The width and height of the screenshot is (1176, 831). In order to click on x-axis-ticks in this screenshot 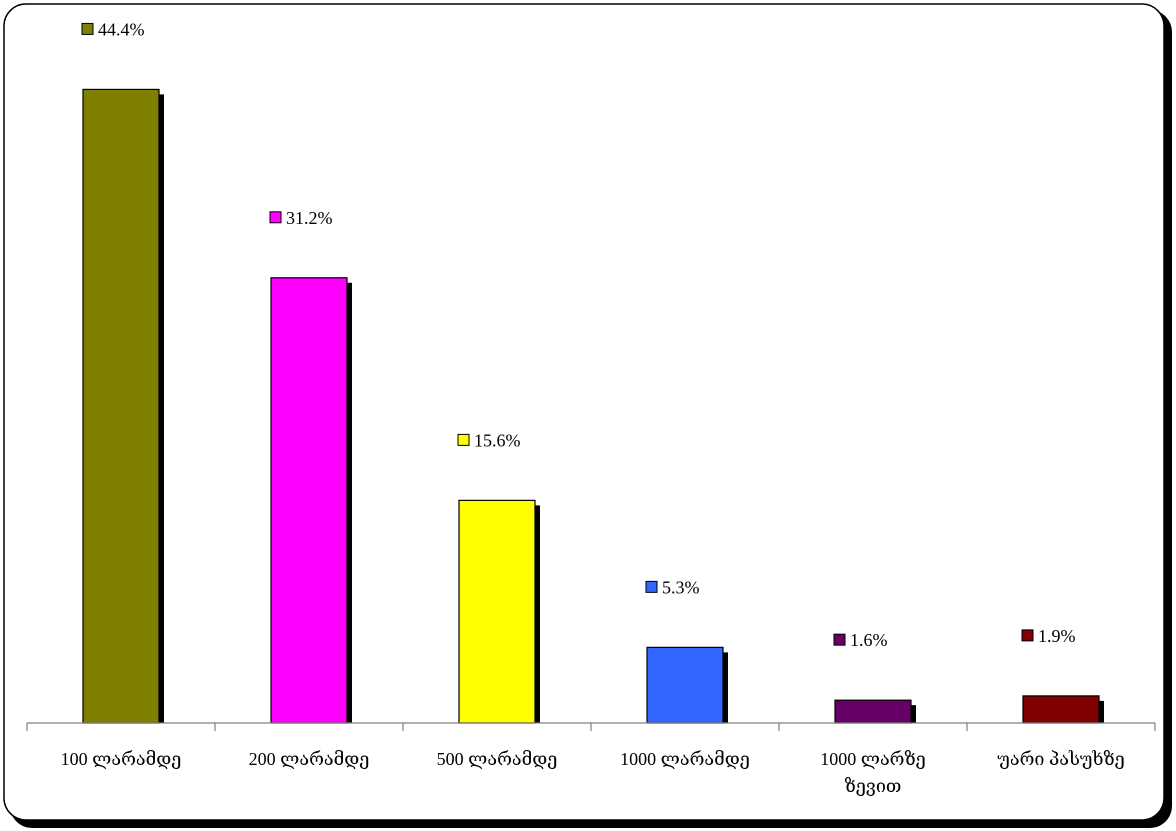, I will do `click(591, 727)`.